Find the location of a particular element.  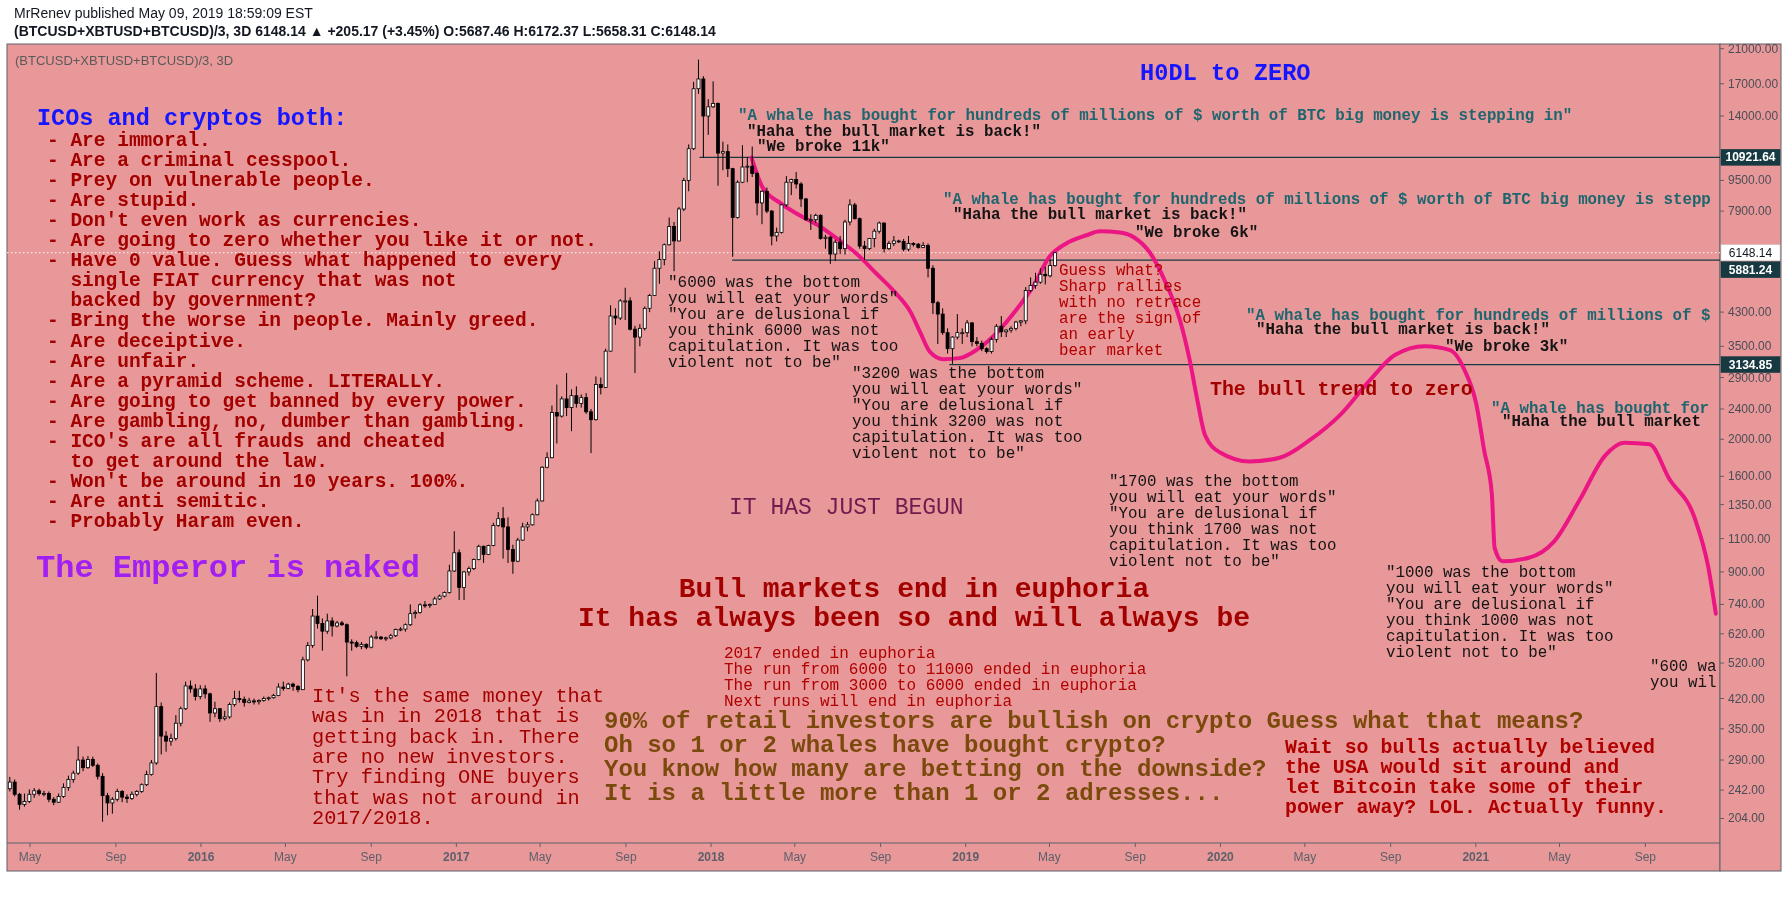

annotation: ICOs and cryptos both: is located at coordinates (192, 118).